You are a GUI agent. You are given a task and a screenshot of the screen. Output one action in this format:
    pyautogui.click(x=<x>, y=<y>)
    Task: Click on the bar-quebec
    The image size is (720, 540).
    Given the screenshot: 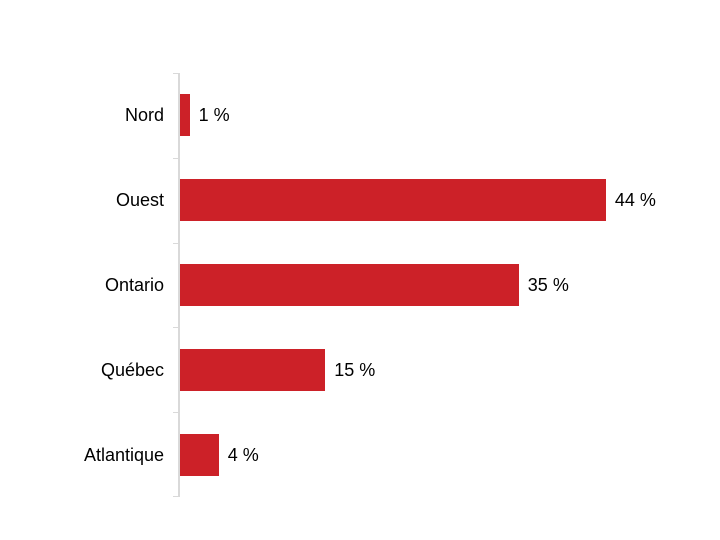 What is the action you would take?
    pyautogui.click(x=253, y=369)
    